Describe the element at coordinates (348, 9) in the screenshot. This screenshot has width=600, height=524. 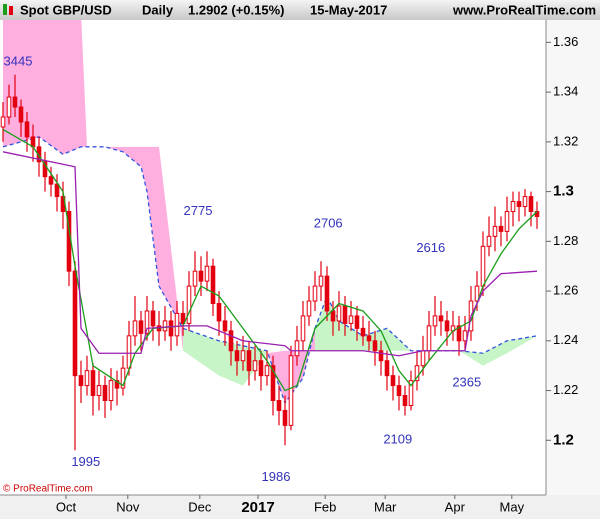
I see `header-date: 15-May-2017` at that location.